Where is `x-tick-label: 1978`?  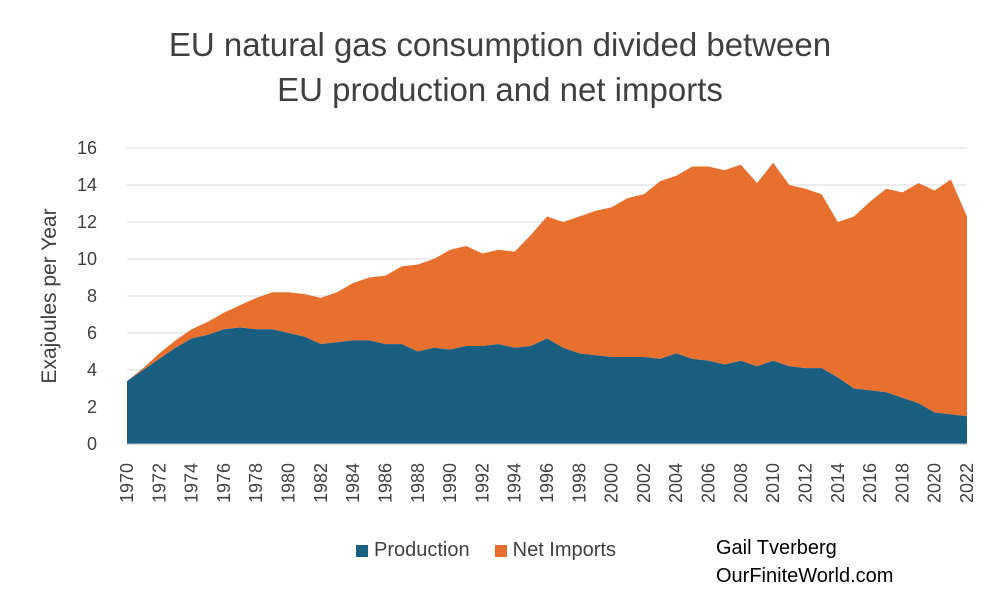 x-tick-label: 1978 is located at coordinates (256, 483).